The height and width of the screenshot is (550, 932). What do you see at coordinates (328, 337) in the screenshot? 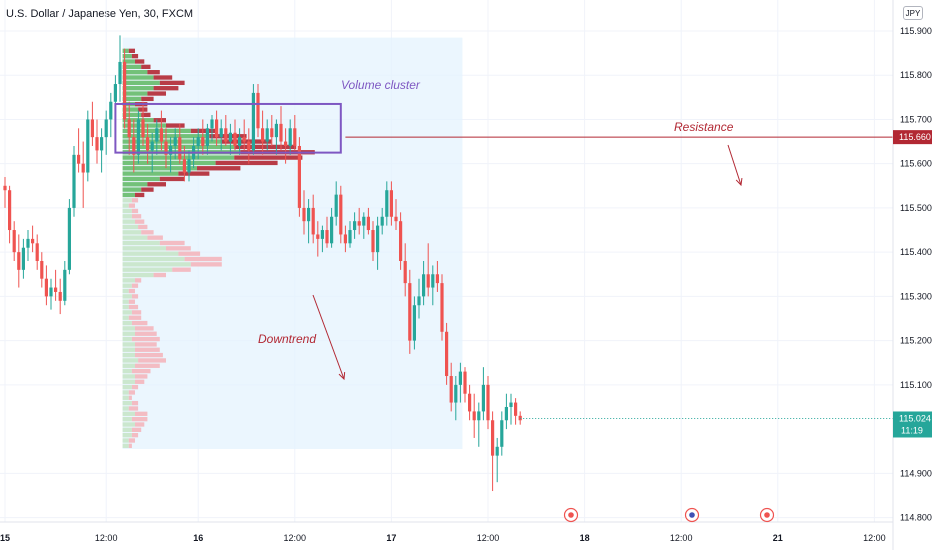
I see `downtrend-arrow` at bounding box center [328, 337].